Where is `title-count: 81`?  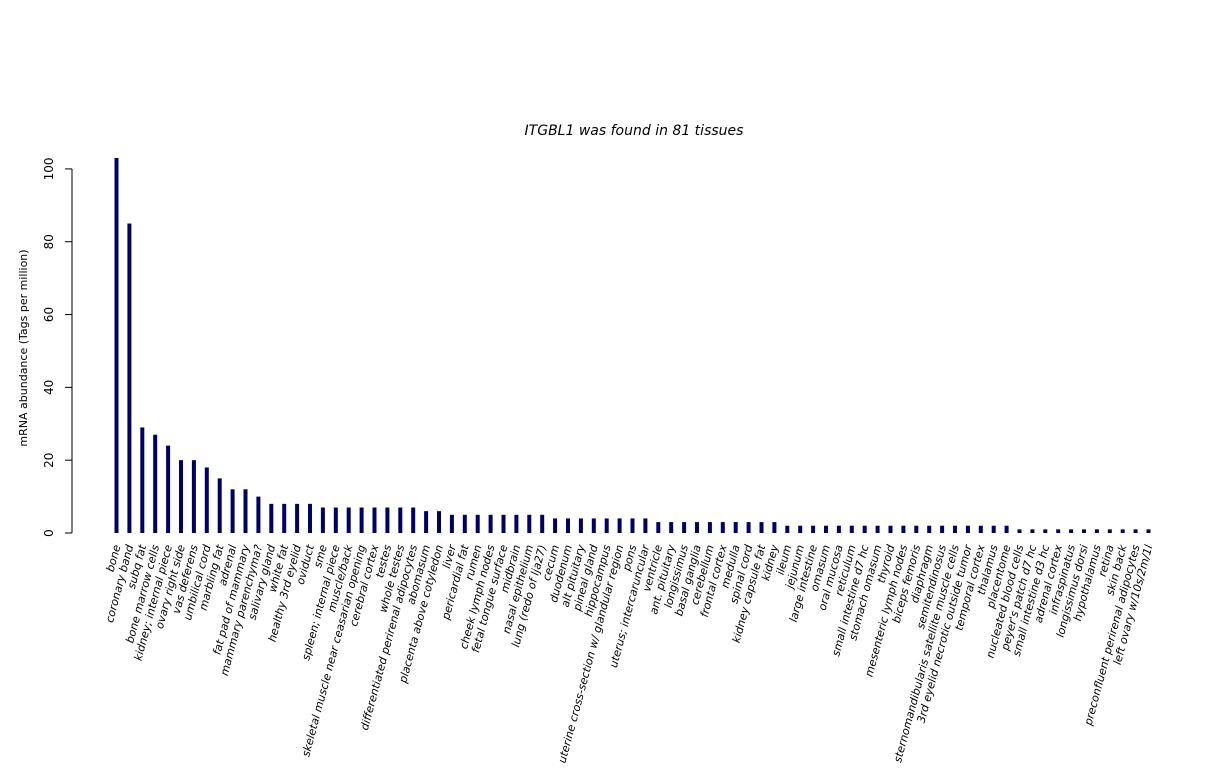
title-count: 81 is located at coordinates (681, 131).